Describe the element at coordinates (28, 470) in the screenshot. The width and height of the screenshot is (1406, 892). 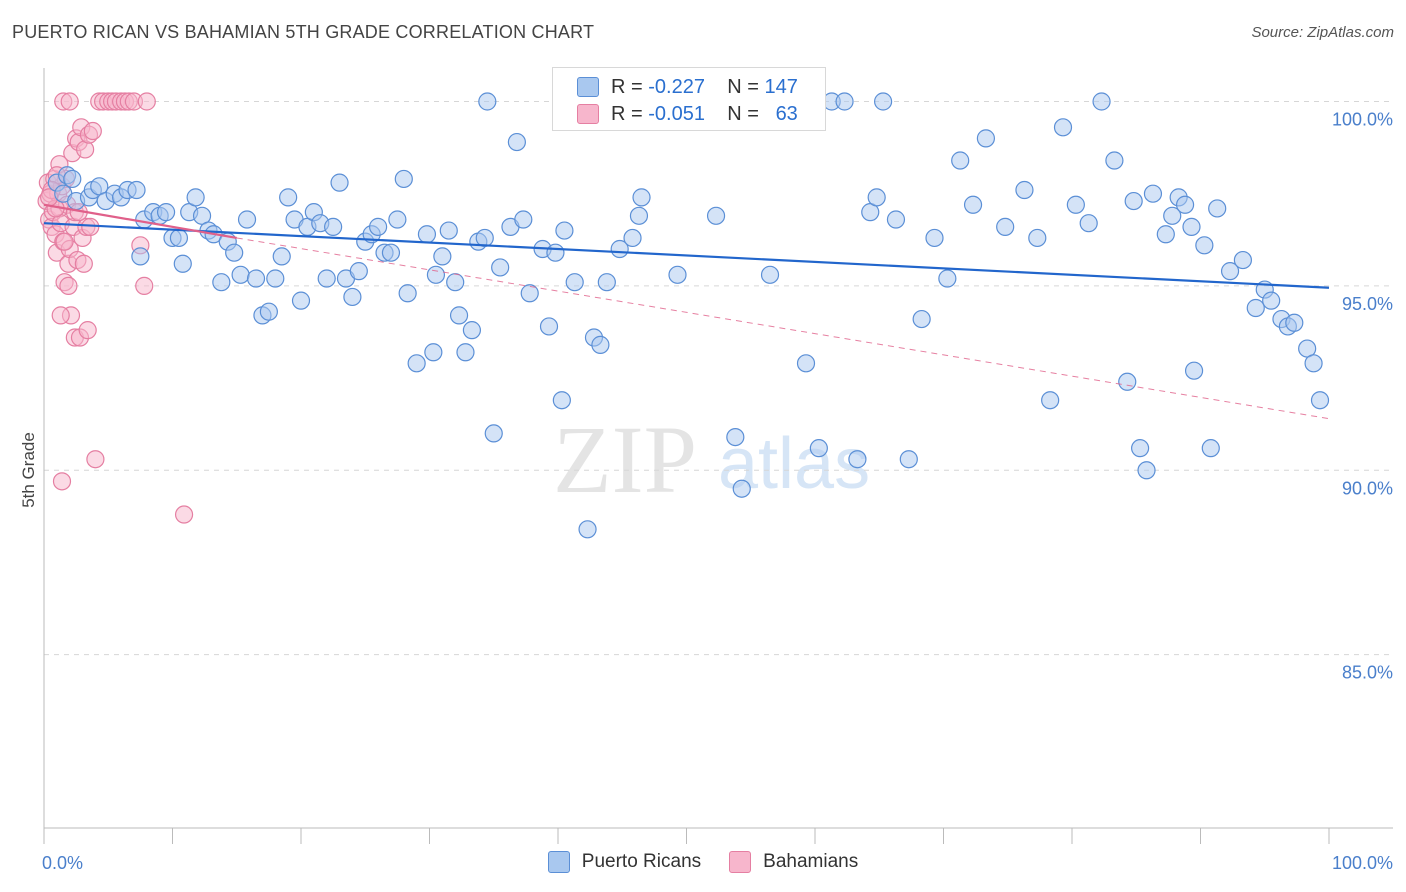
I see `y-axis-label: 5th Grade` at that location.